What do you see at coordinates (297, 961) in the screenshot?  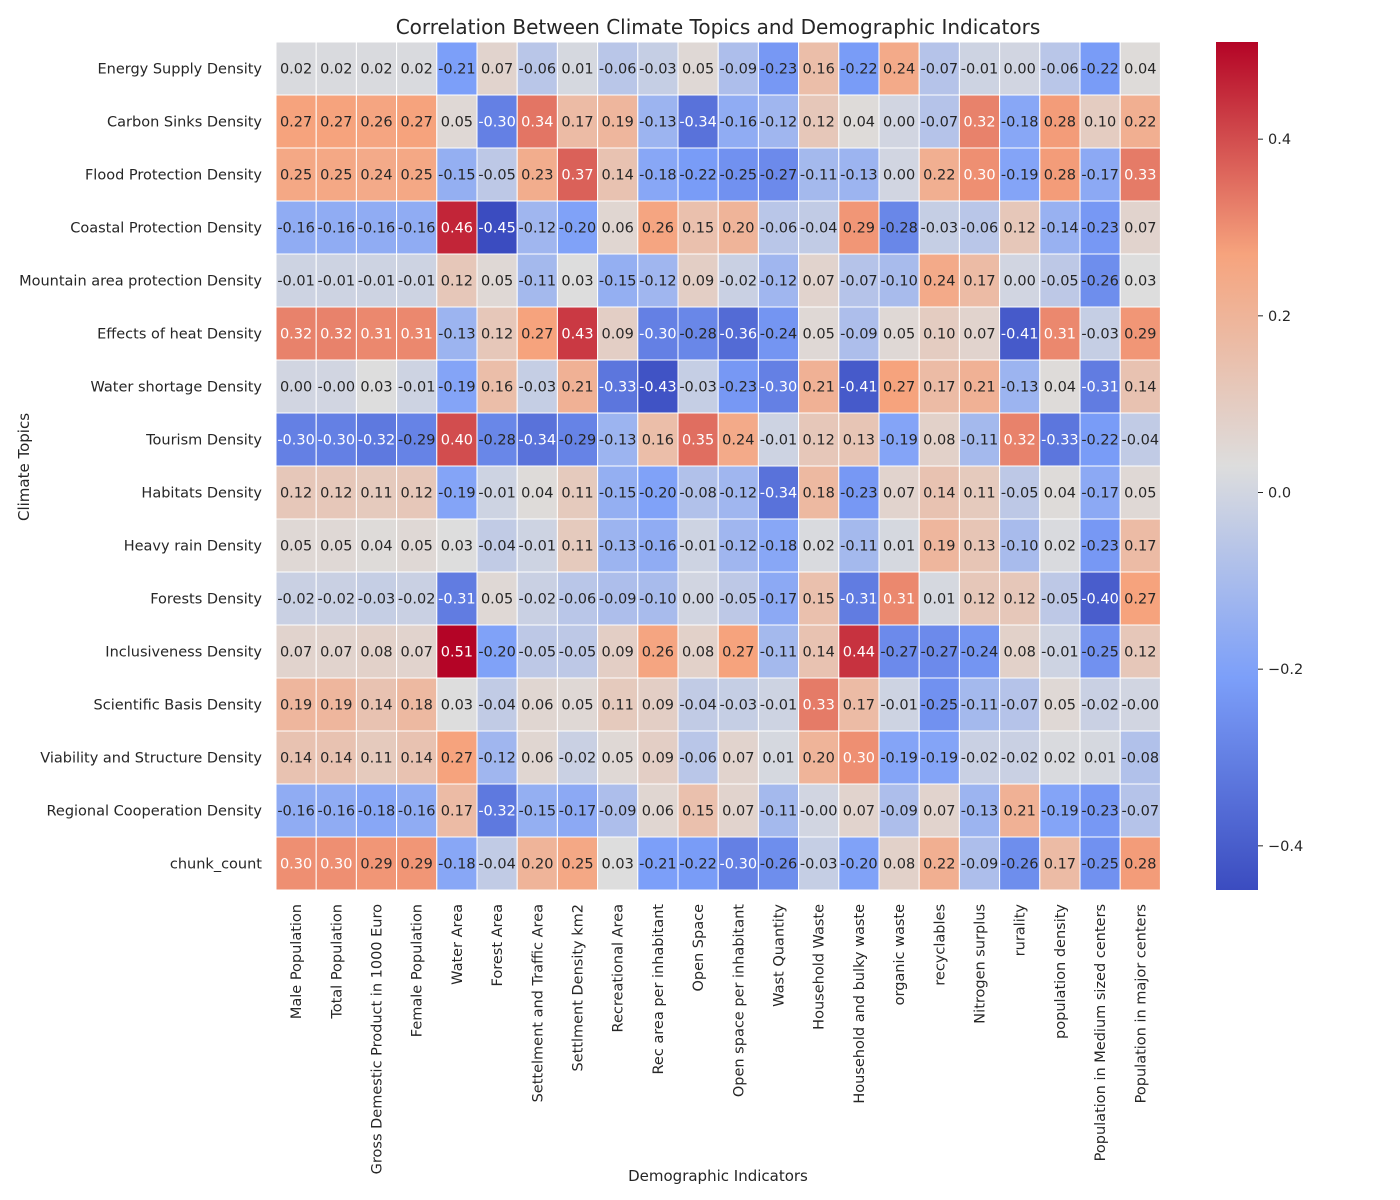 I see `column-label: Male Population` at bounding box center [297, 961].